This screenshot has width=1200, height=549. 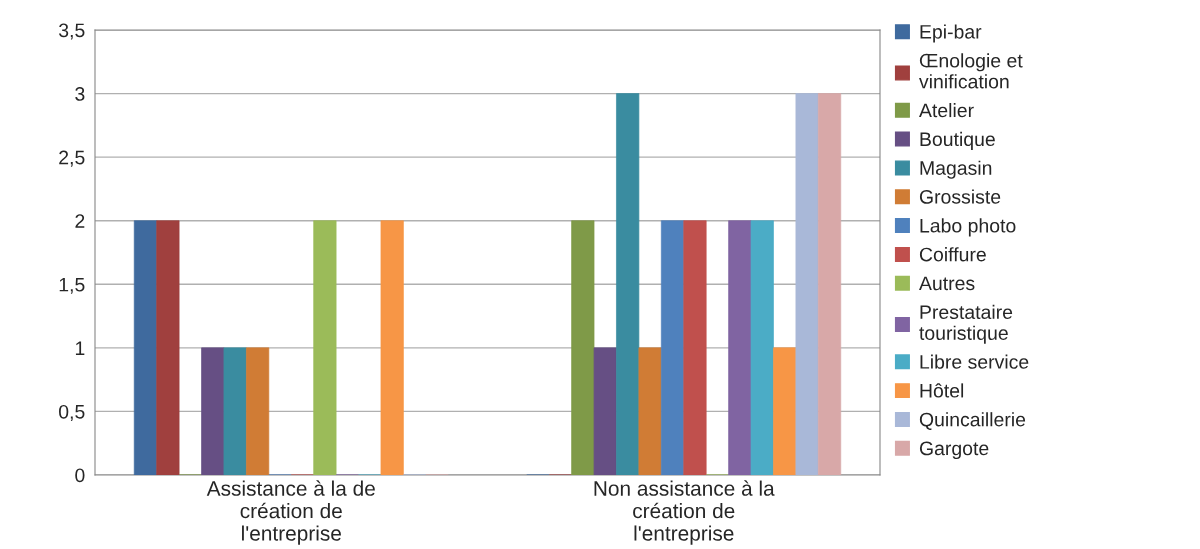 What do you see at coordinates (290, 512) in the screenshot?
I see `x-tick-label: Assistance à la de création de l'entreprise` at bounding box center [290, 512].